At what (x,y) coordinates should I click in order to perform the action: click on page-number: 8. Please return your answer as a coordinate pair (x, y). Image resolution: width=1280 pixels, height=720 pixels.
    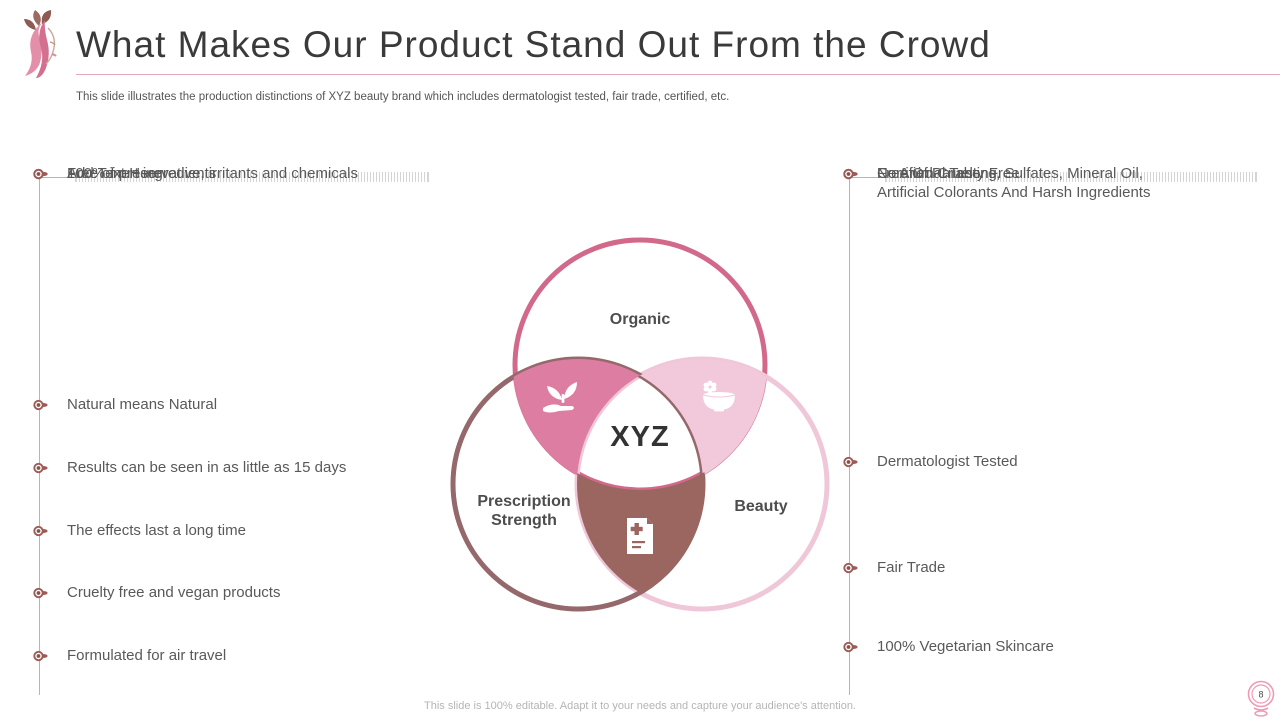
    Looking at the image, I should click on (1260, 695).